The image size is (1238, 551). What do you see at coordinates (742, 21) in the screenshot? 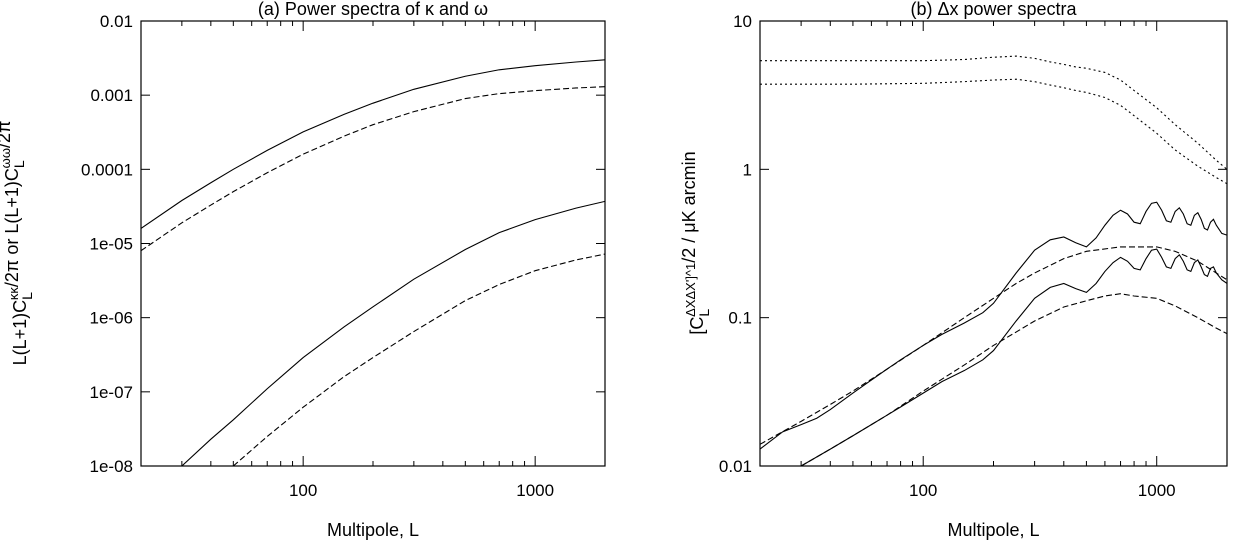
I see `y-tick-label: 10` at bounding box center [742, 21].